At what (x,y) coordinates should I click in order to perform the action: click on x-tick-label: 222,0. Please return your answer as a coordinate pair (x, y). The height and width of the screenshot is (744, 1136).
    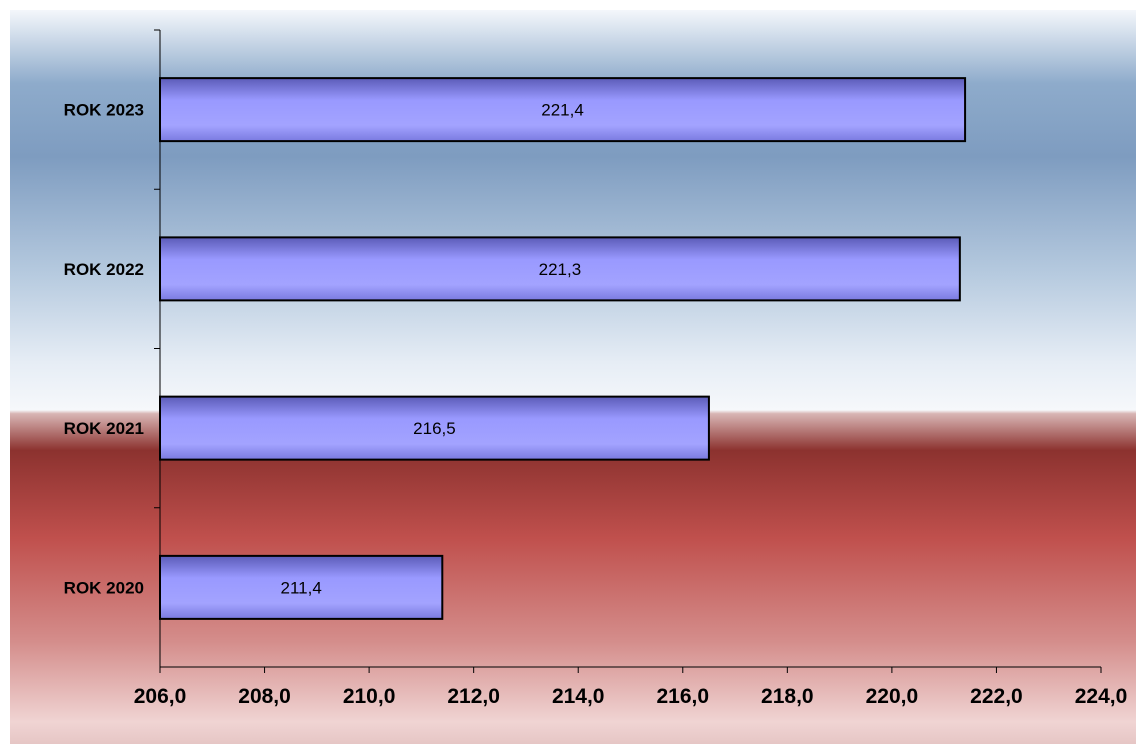
    Looking at the image, I should click on (996, 696).